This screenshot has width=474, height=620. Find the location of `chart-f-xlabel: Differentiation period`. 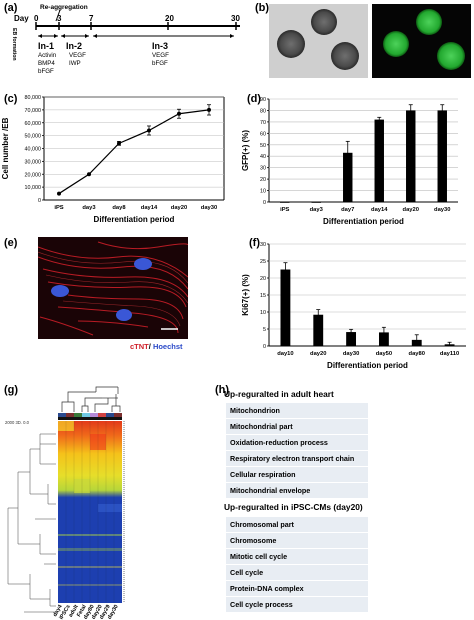

chart-f-xlabel: Differentiation period is located at coordinates (367, 365).